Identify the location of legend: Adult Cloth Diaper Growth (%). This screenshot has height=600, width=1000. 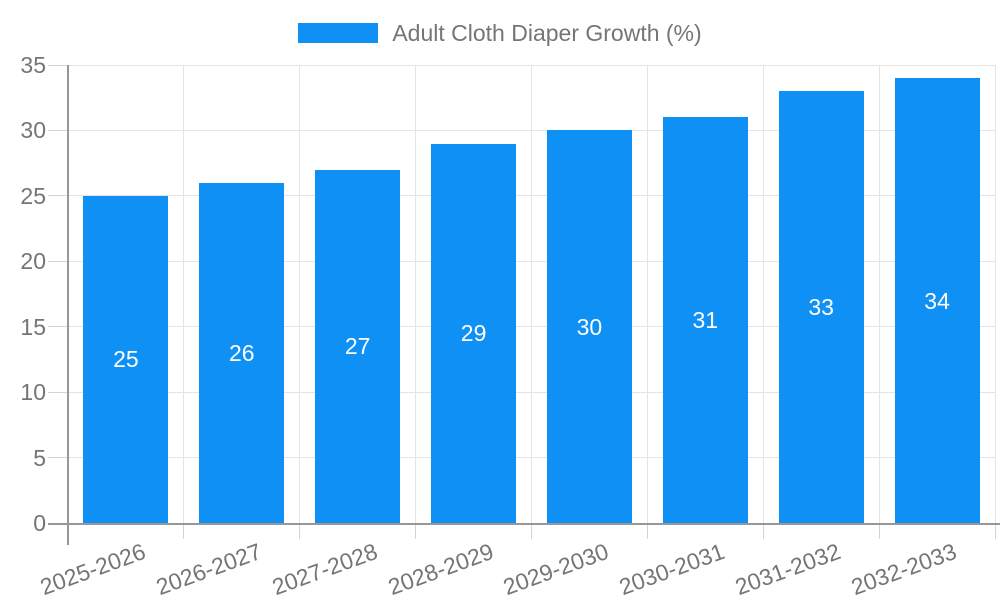
(500, 33).